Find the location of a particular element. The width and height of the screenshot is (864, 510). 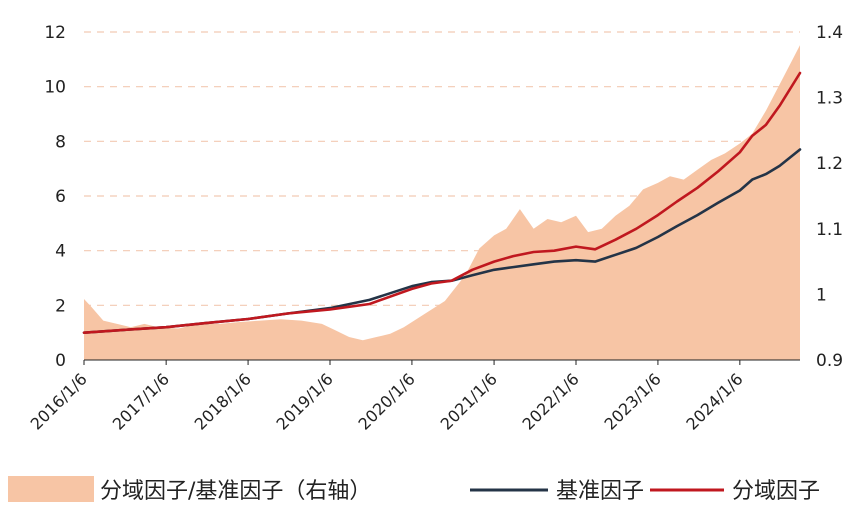

x-tick-label: 2021/1/6 is located at coordinates (469, 401).